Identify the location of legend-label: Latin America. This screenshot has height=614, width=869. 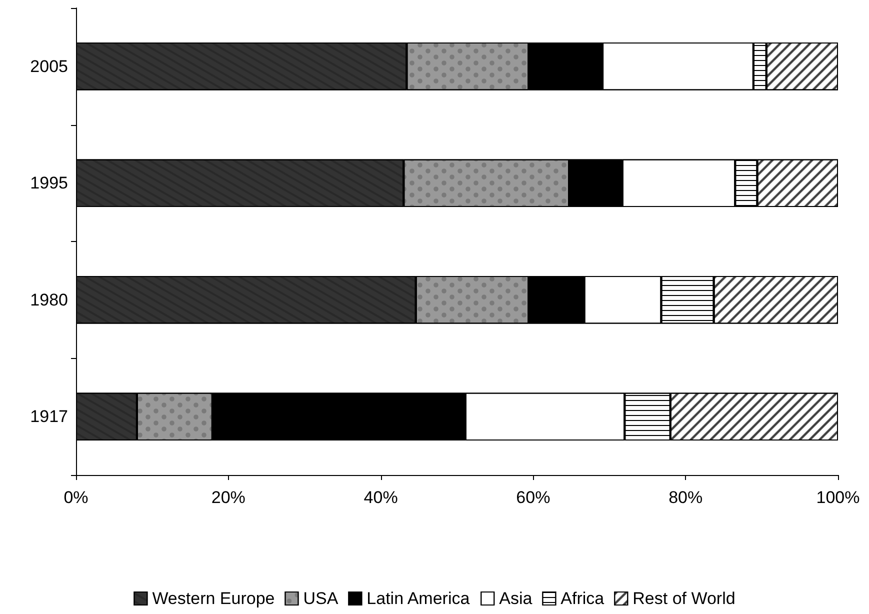
(418, 598).